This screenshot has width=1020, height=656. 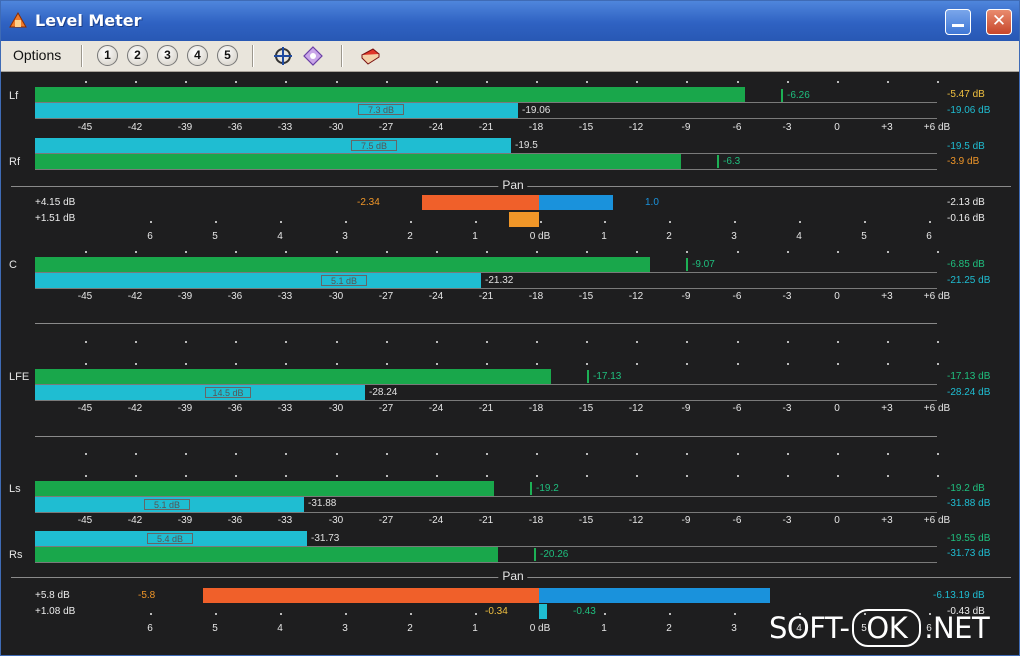 What do you see at coordinates (135, 127) in the screenshot?
I see `scale-tick-label: -42` at bounding box center [135, 127].